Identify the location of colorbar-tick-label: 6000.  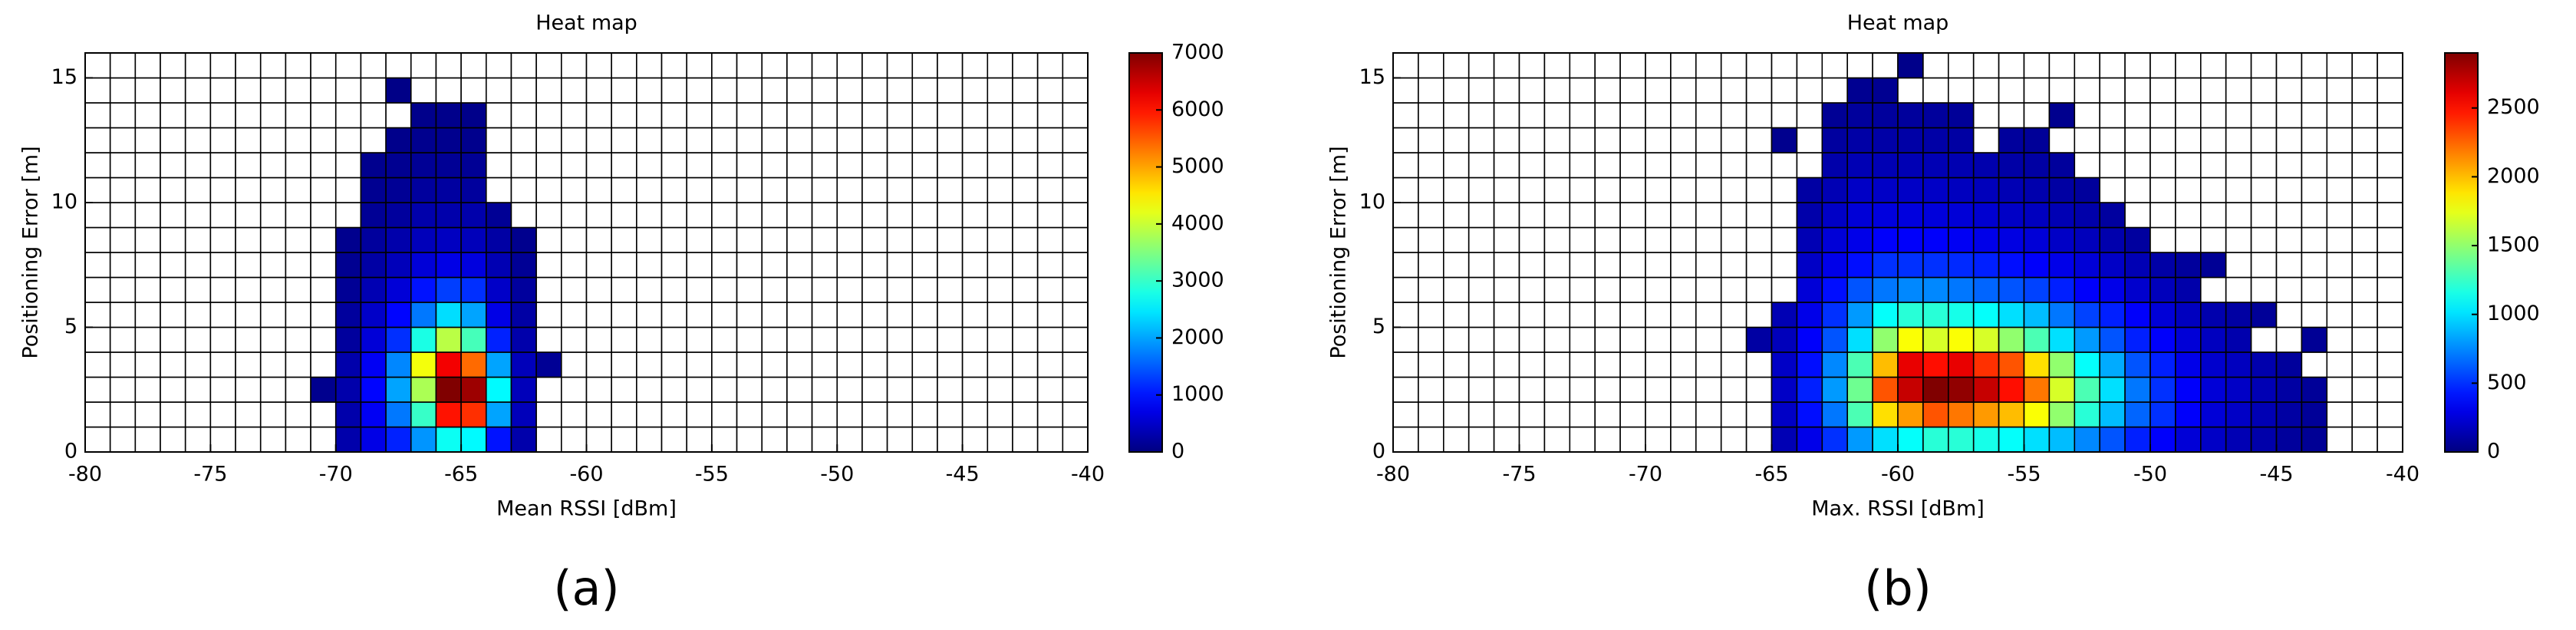
(1197, 109).